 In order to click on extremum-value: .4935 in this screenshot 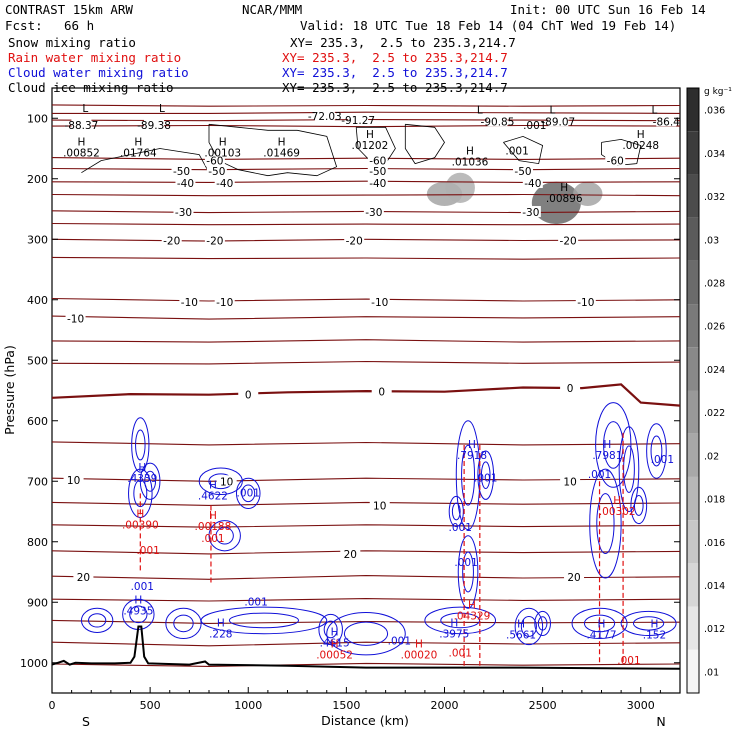, I will do `click(138, 611)`.